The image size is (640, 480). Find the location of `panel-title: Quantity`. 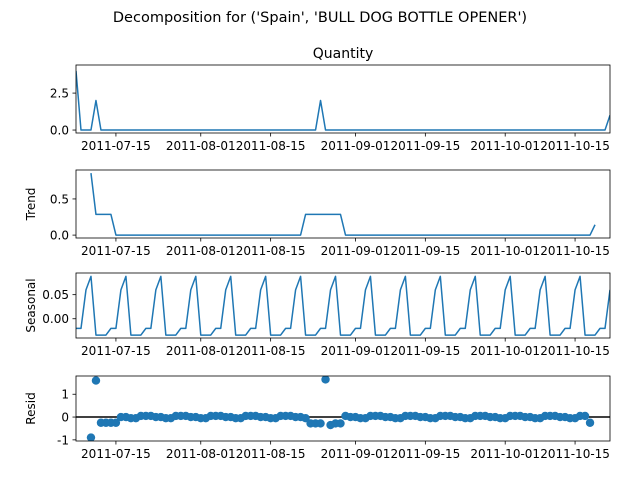

panel-title: Quantity is located at coordinates (343, 54).